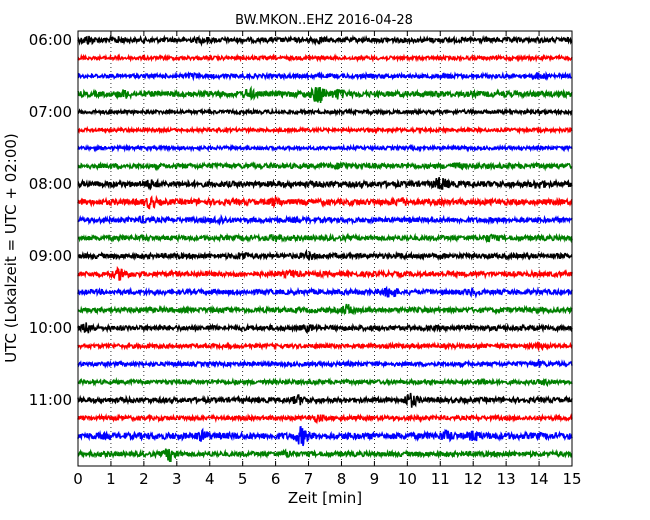  I want to click on x-tick-label: 5, so click(243, 479).